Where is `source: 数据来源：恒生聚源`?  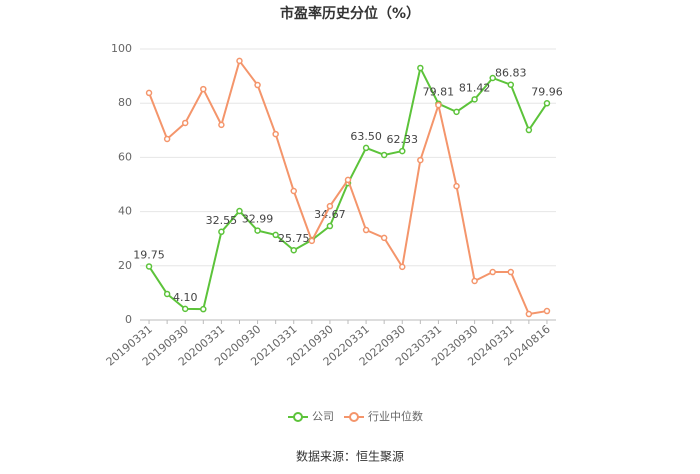
source: 数据来源：恒生聚源 is located at coordinates (350, 456).